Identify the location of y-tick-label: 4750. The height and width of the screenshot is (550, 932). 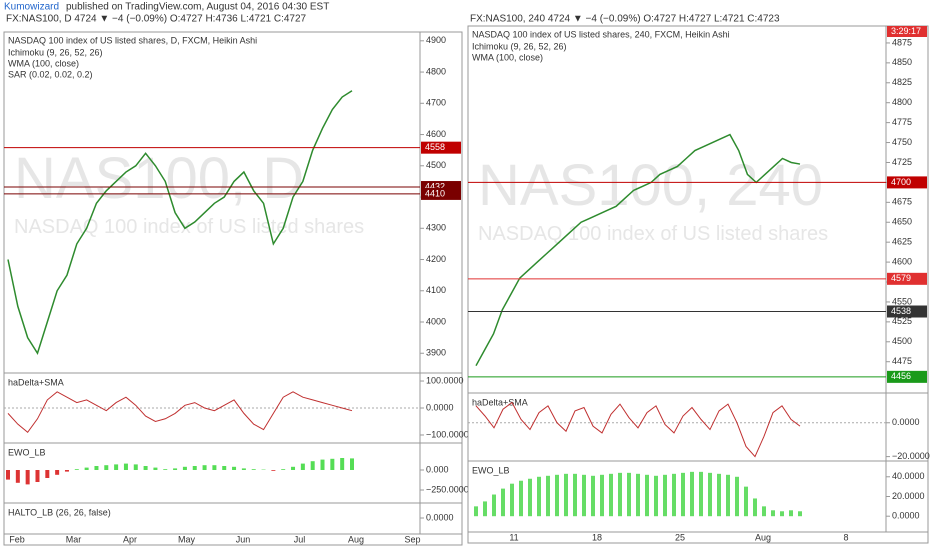
(902, 142).